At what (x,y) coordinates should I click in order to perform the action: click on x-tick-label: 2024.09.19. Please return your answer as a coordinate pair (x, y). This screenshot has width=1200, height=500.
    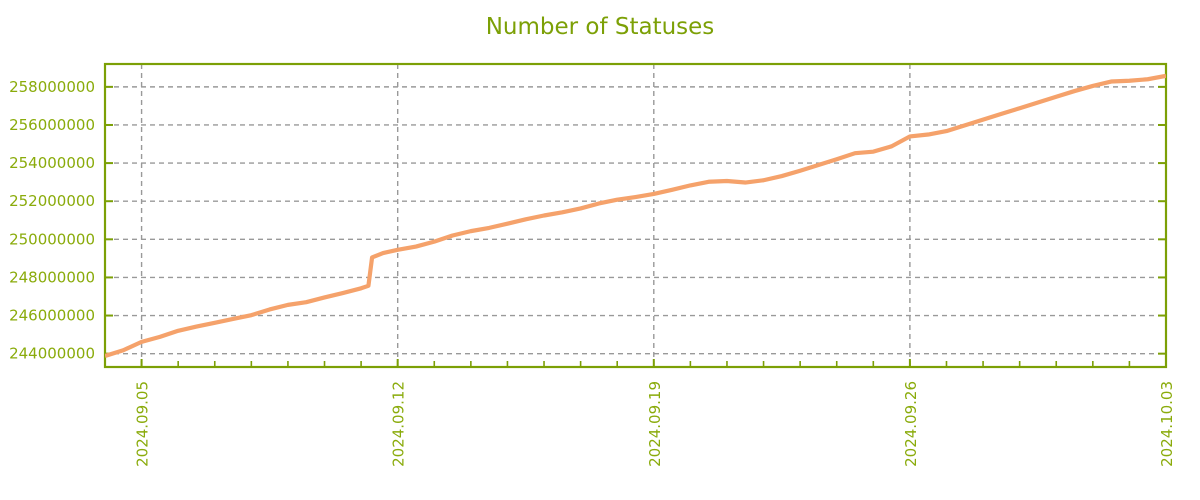
    Looking at the image, I should click on (655, 424).